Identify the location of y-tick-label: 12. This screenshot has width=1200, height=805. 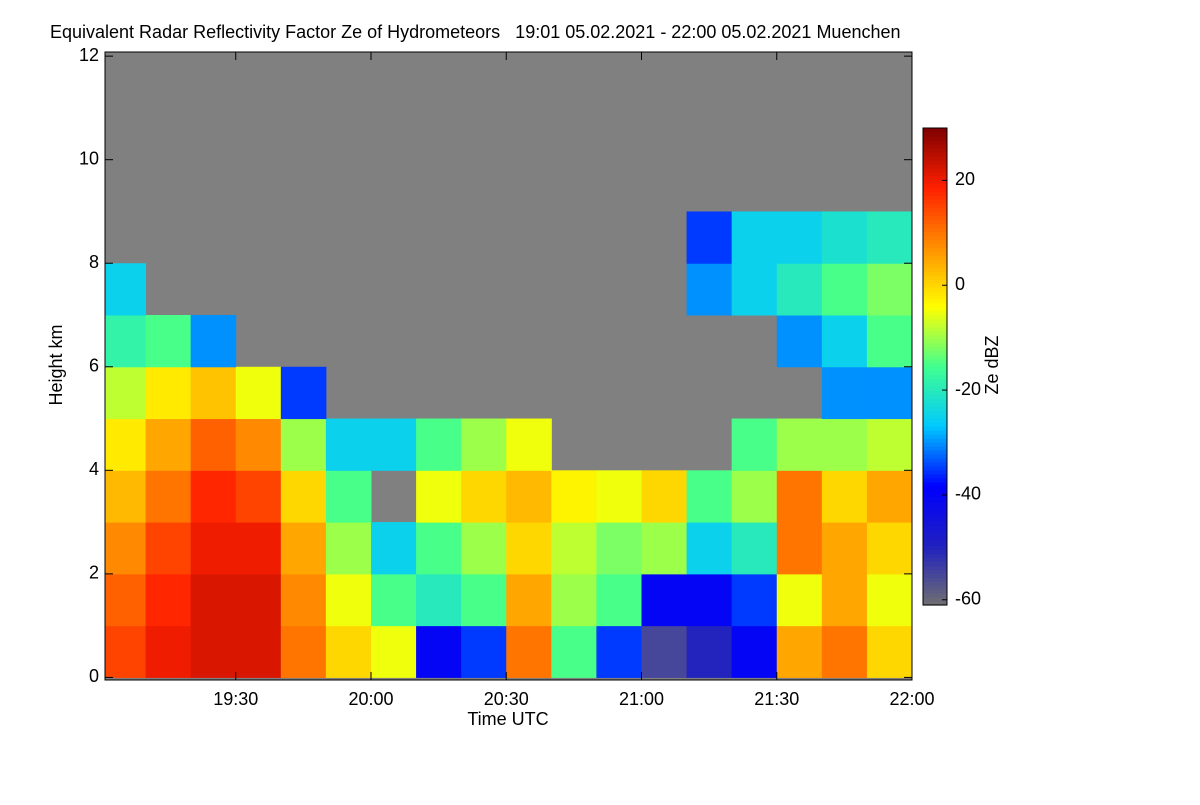
(89, 55).